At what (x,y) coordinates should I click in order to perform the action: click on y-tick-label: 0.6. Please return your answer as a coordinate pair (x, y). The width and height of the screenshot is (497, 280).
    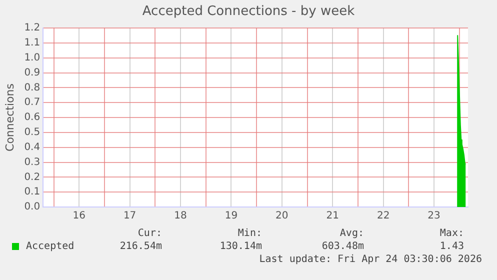
    Looking at the image, I should click on (32, 118).